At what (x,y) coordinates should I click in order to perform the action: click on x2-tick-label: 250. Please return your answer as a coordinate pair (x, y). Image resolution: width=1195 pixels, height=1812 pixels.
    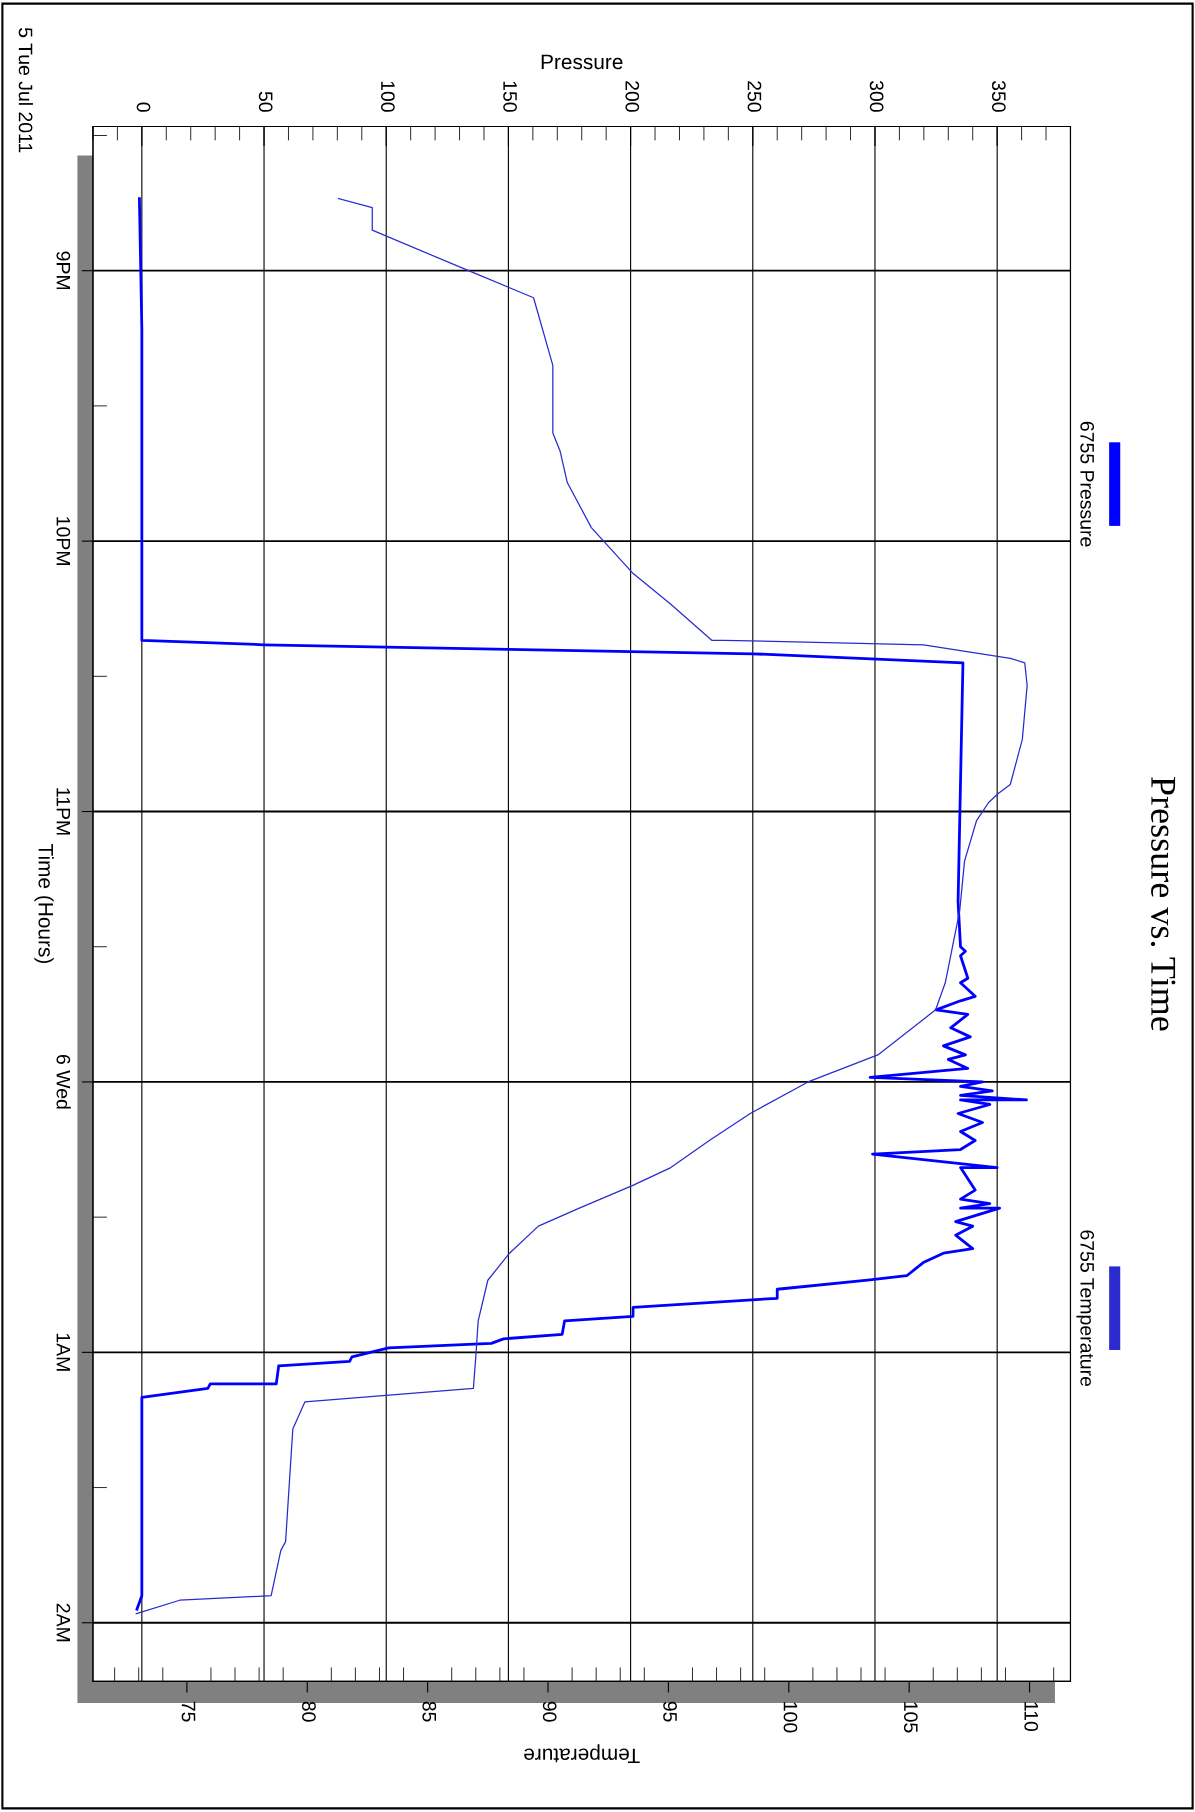
    Looking at the image, I should click on (754, 96).